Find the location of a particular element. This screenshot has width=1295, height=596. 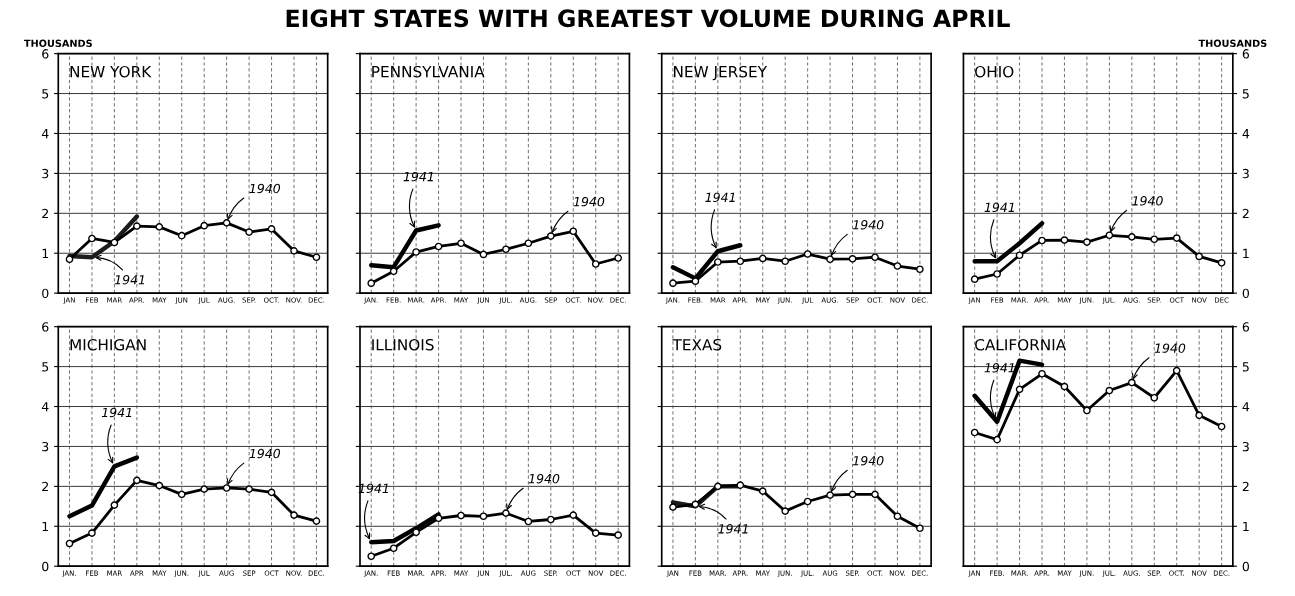

text: OHIO is located at coordinates (994, 71).